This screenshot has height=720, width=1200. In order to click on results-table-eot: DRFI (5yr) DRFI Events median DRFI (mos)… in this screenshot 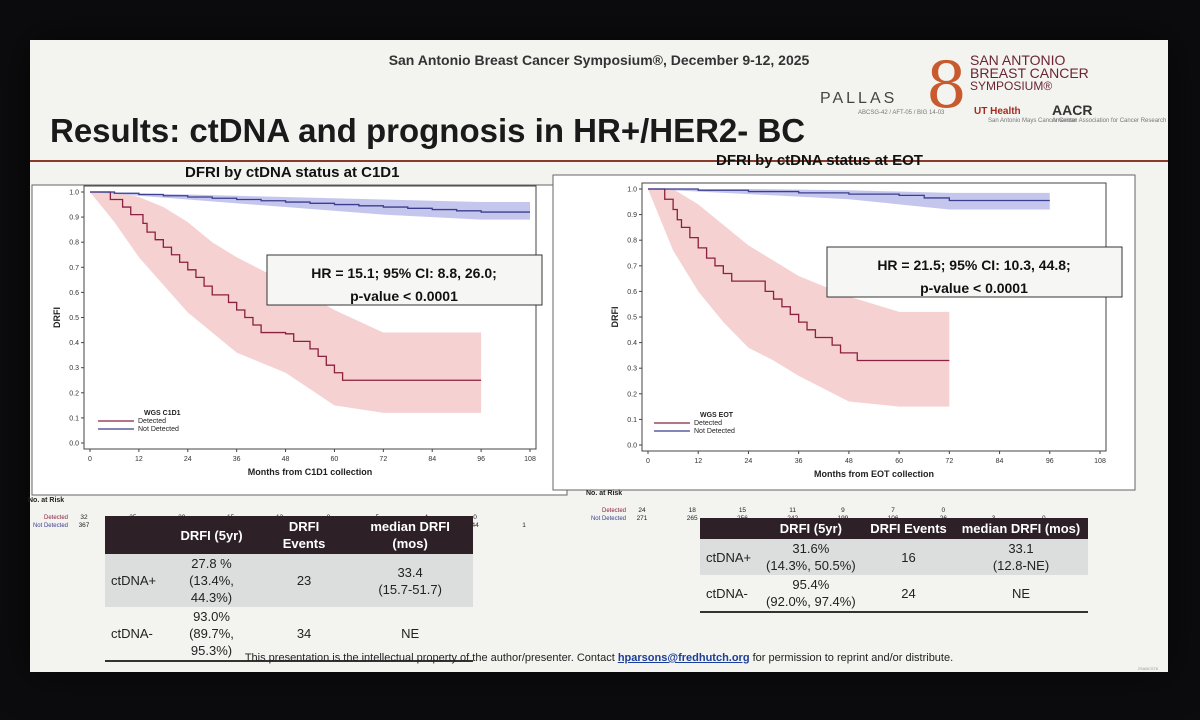, I will do `click(894, 565)`.